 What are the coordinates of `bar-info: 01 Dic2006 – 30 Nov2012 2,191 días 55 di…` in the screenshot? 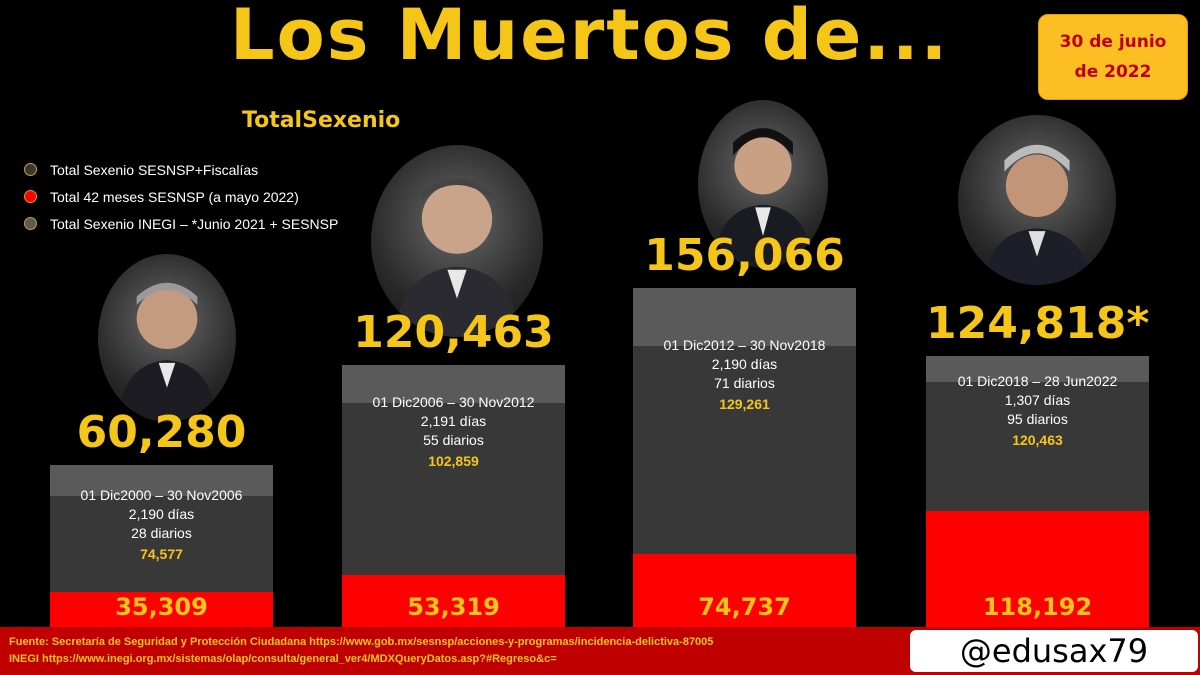 It's located at (453, 421).